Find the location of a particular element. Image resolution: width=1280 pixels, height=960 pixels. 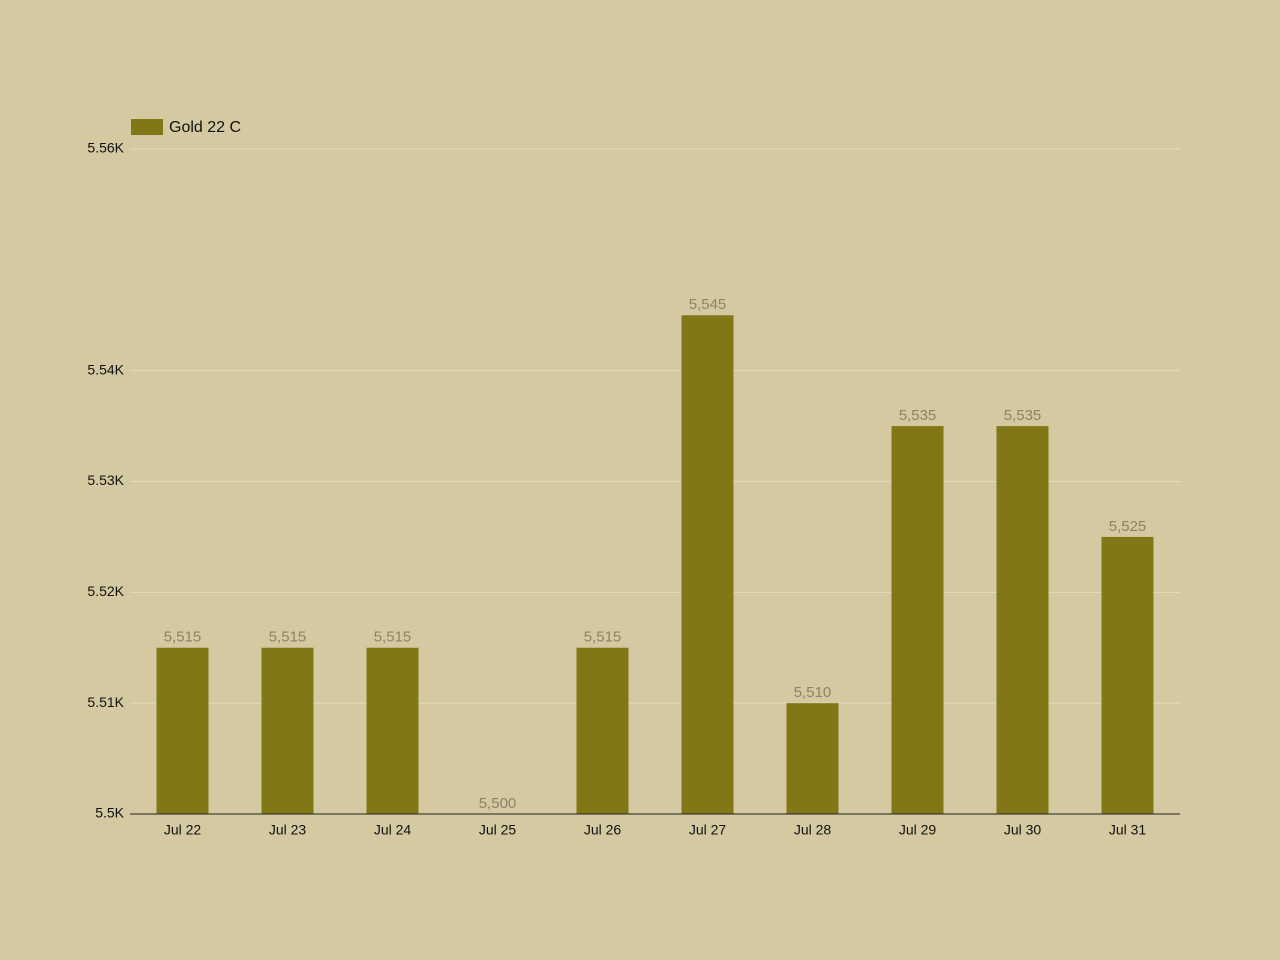

x-tick-label: Jul 26 is located at coordinates (603, 830).